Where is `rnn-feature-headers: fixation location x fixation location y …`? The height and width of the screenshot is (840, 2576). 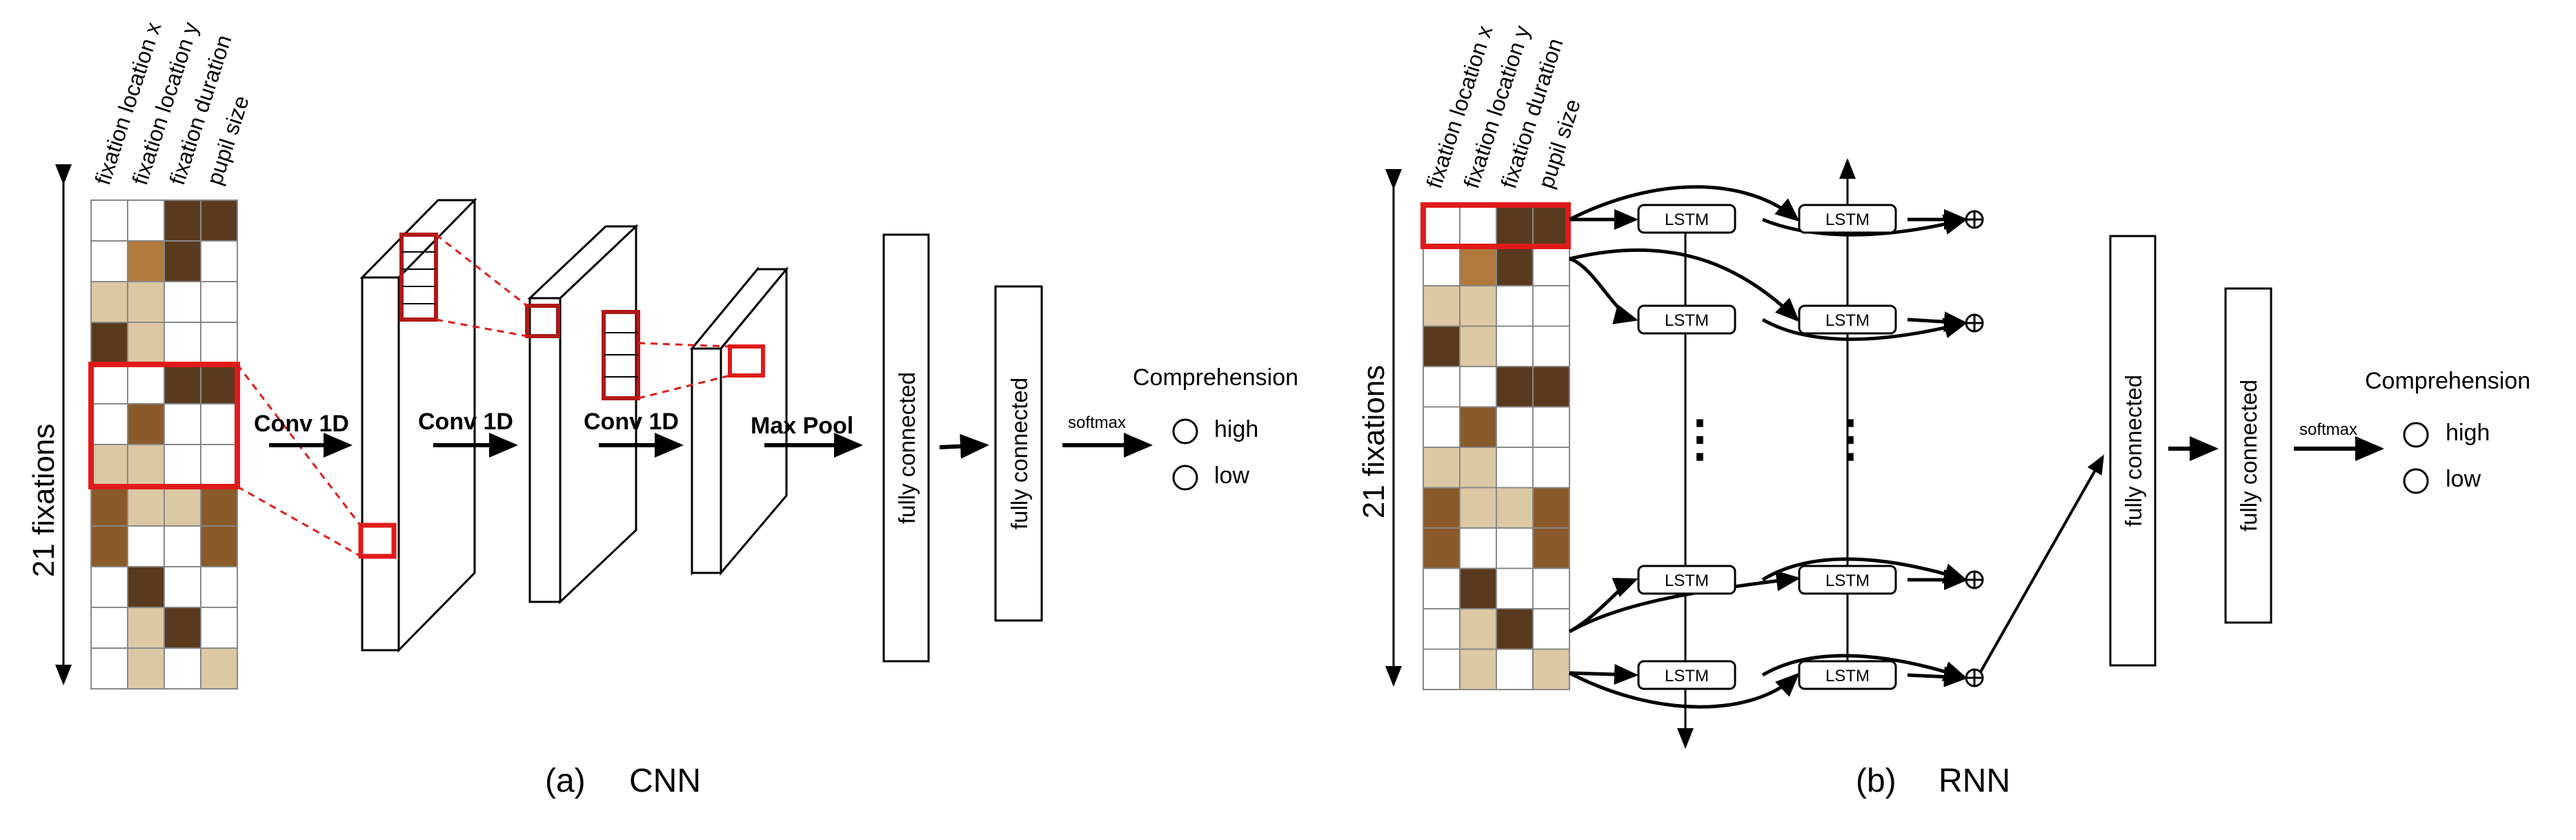 rnn-feature-headers: fixation location x fixation location y … is located at coordinates (1503, 107).